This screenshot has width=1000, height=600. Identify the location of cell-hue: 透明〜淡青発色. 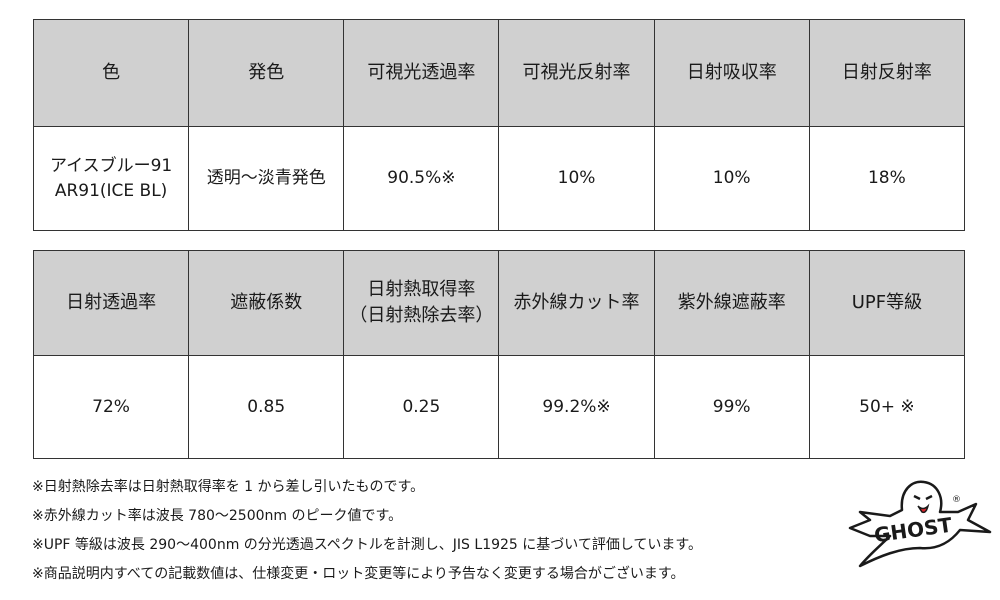
(266, 178).